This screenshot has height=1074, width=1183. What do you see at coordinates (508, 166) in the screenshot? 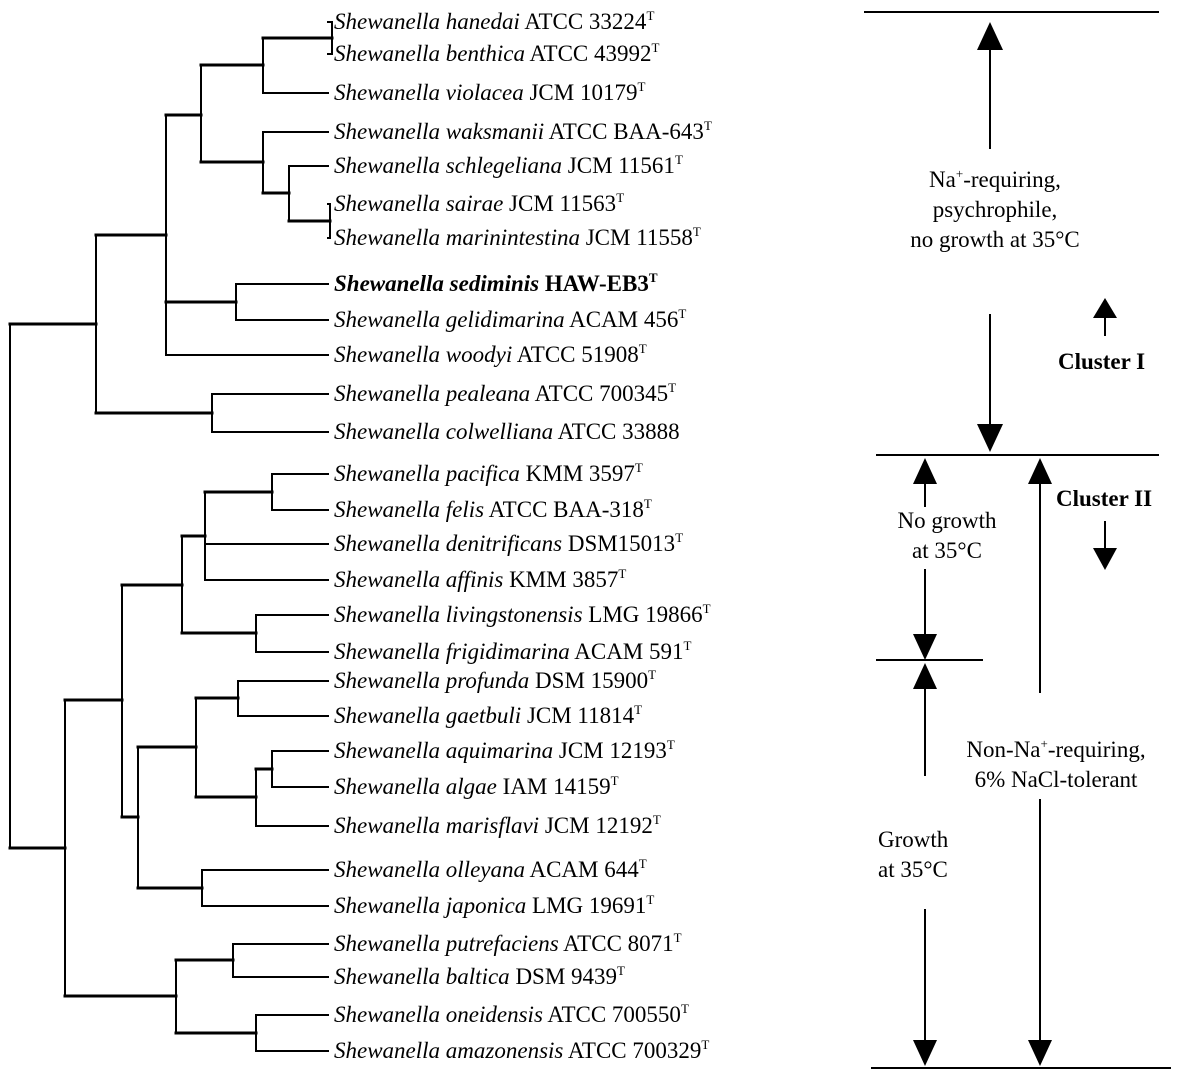
I see `taxon-label: Shewanella schlegeliana JCM 11561T` at bounding box center [508, 166].